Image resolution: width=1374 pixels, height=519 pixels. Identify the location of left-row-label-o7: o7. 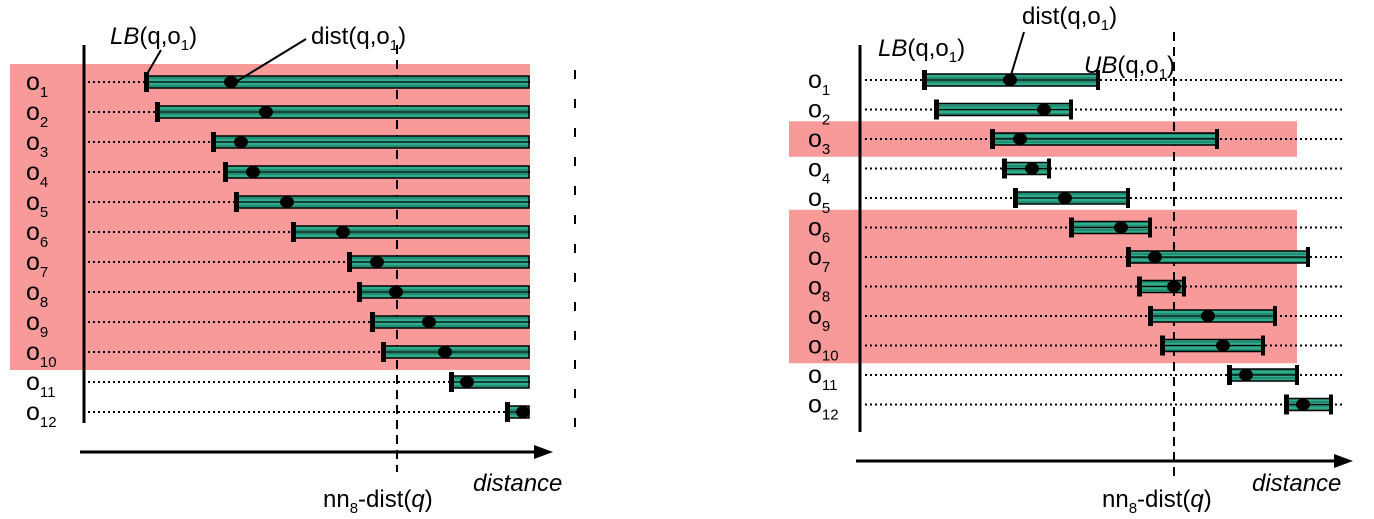
(37, 264).